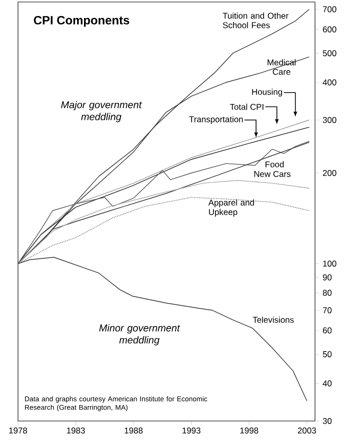 The width and height of the screenshot is (349, 442). Describe the element at coordinates (255, 20) in the screenshot. I see `series-label: Tuition and Other School Fees` at that location.